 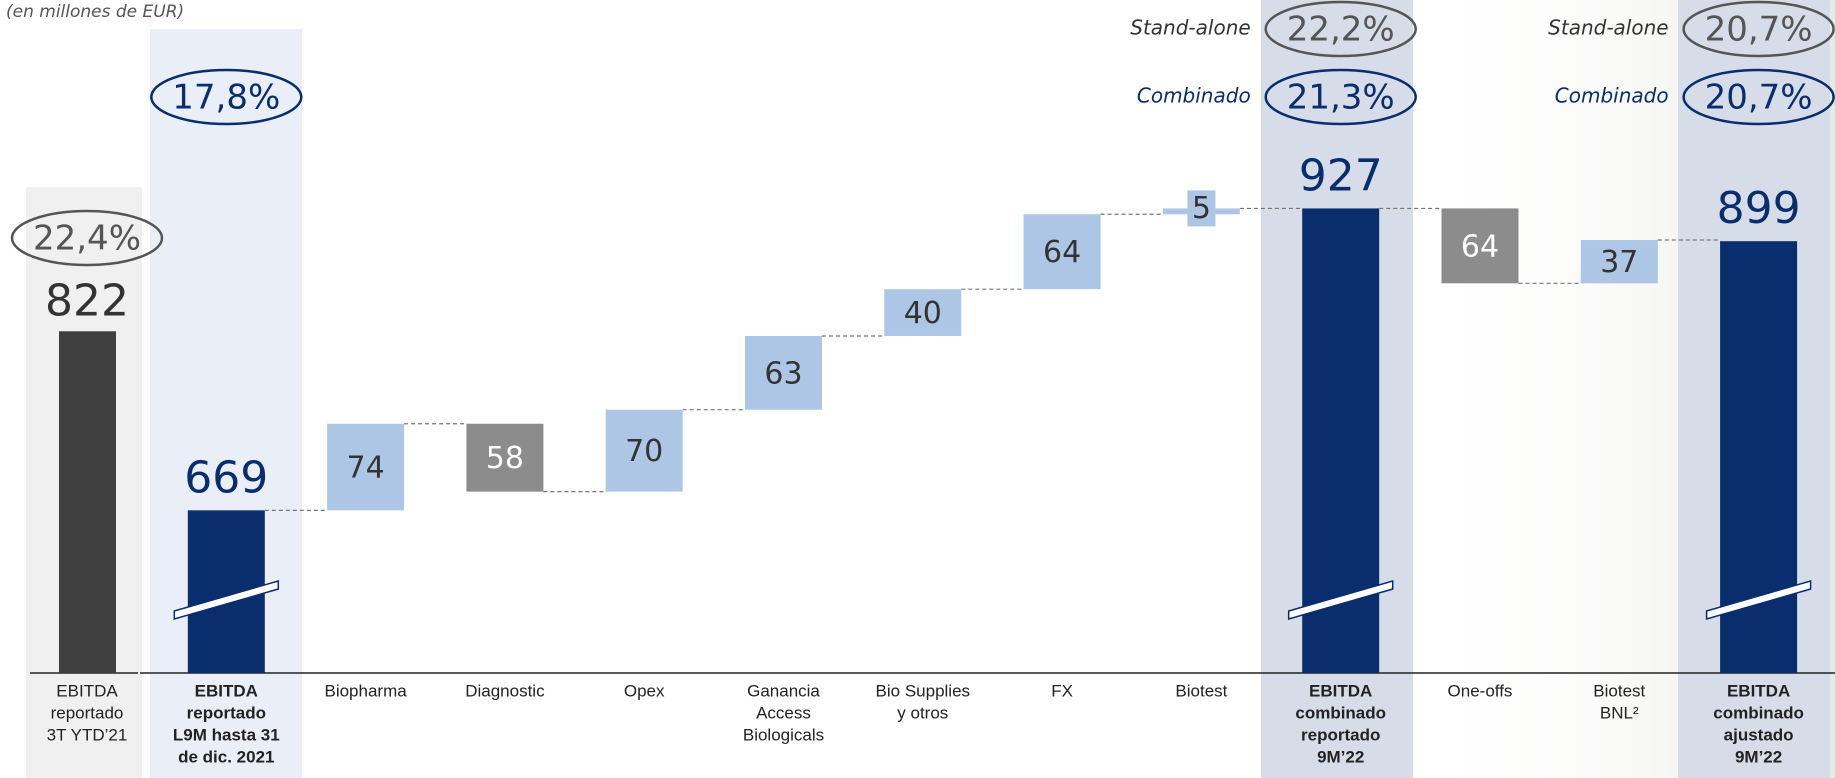 What do you see at coordinates (365, 690) in the screenshot?
I see `x-tick-label: Biopharma` at bounding box center [365, 690].